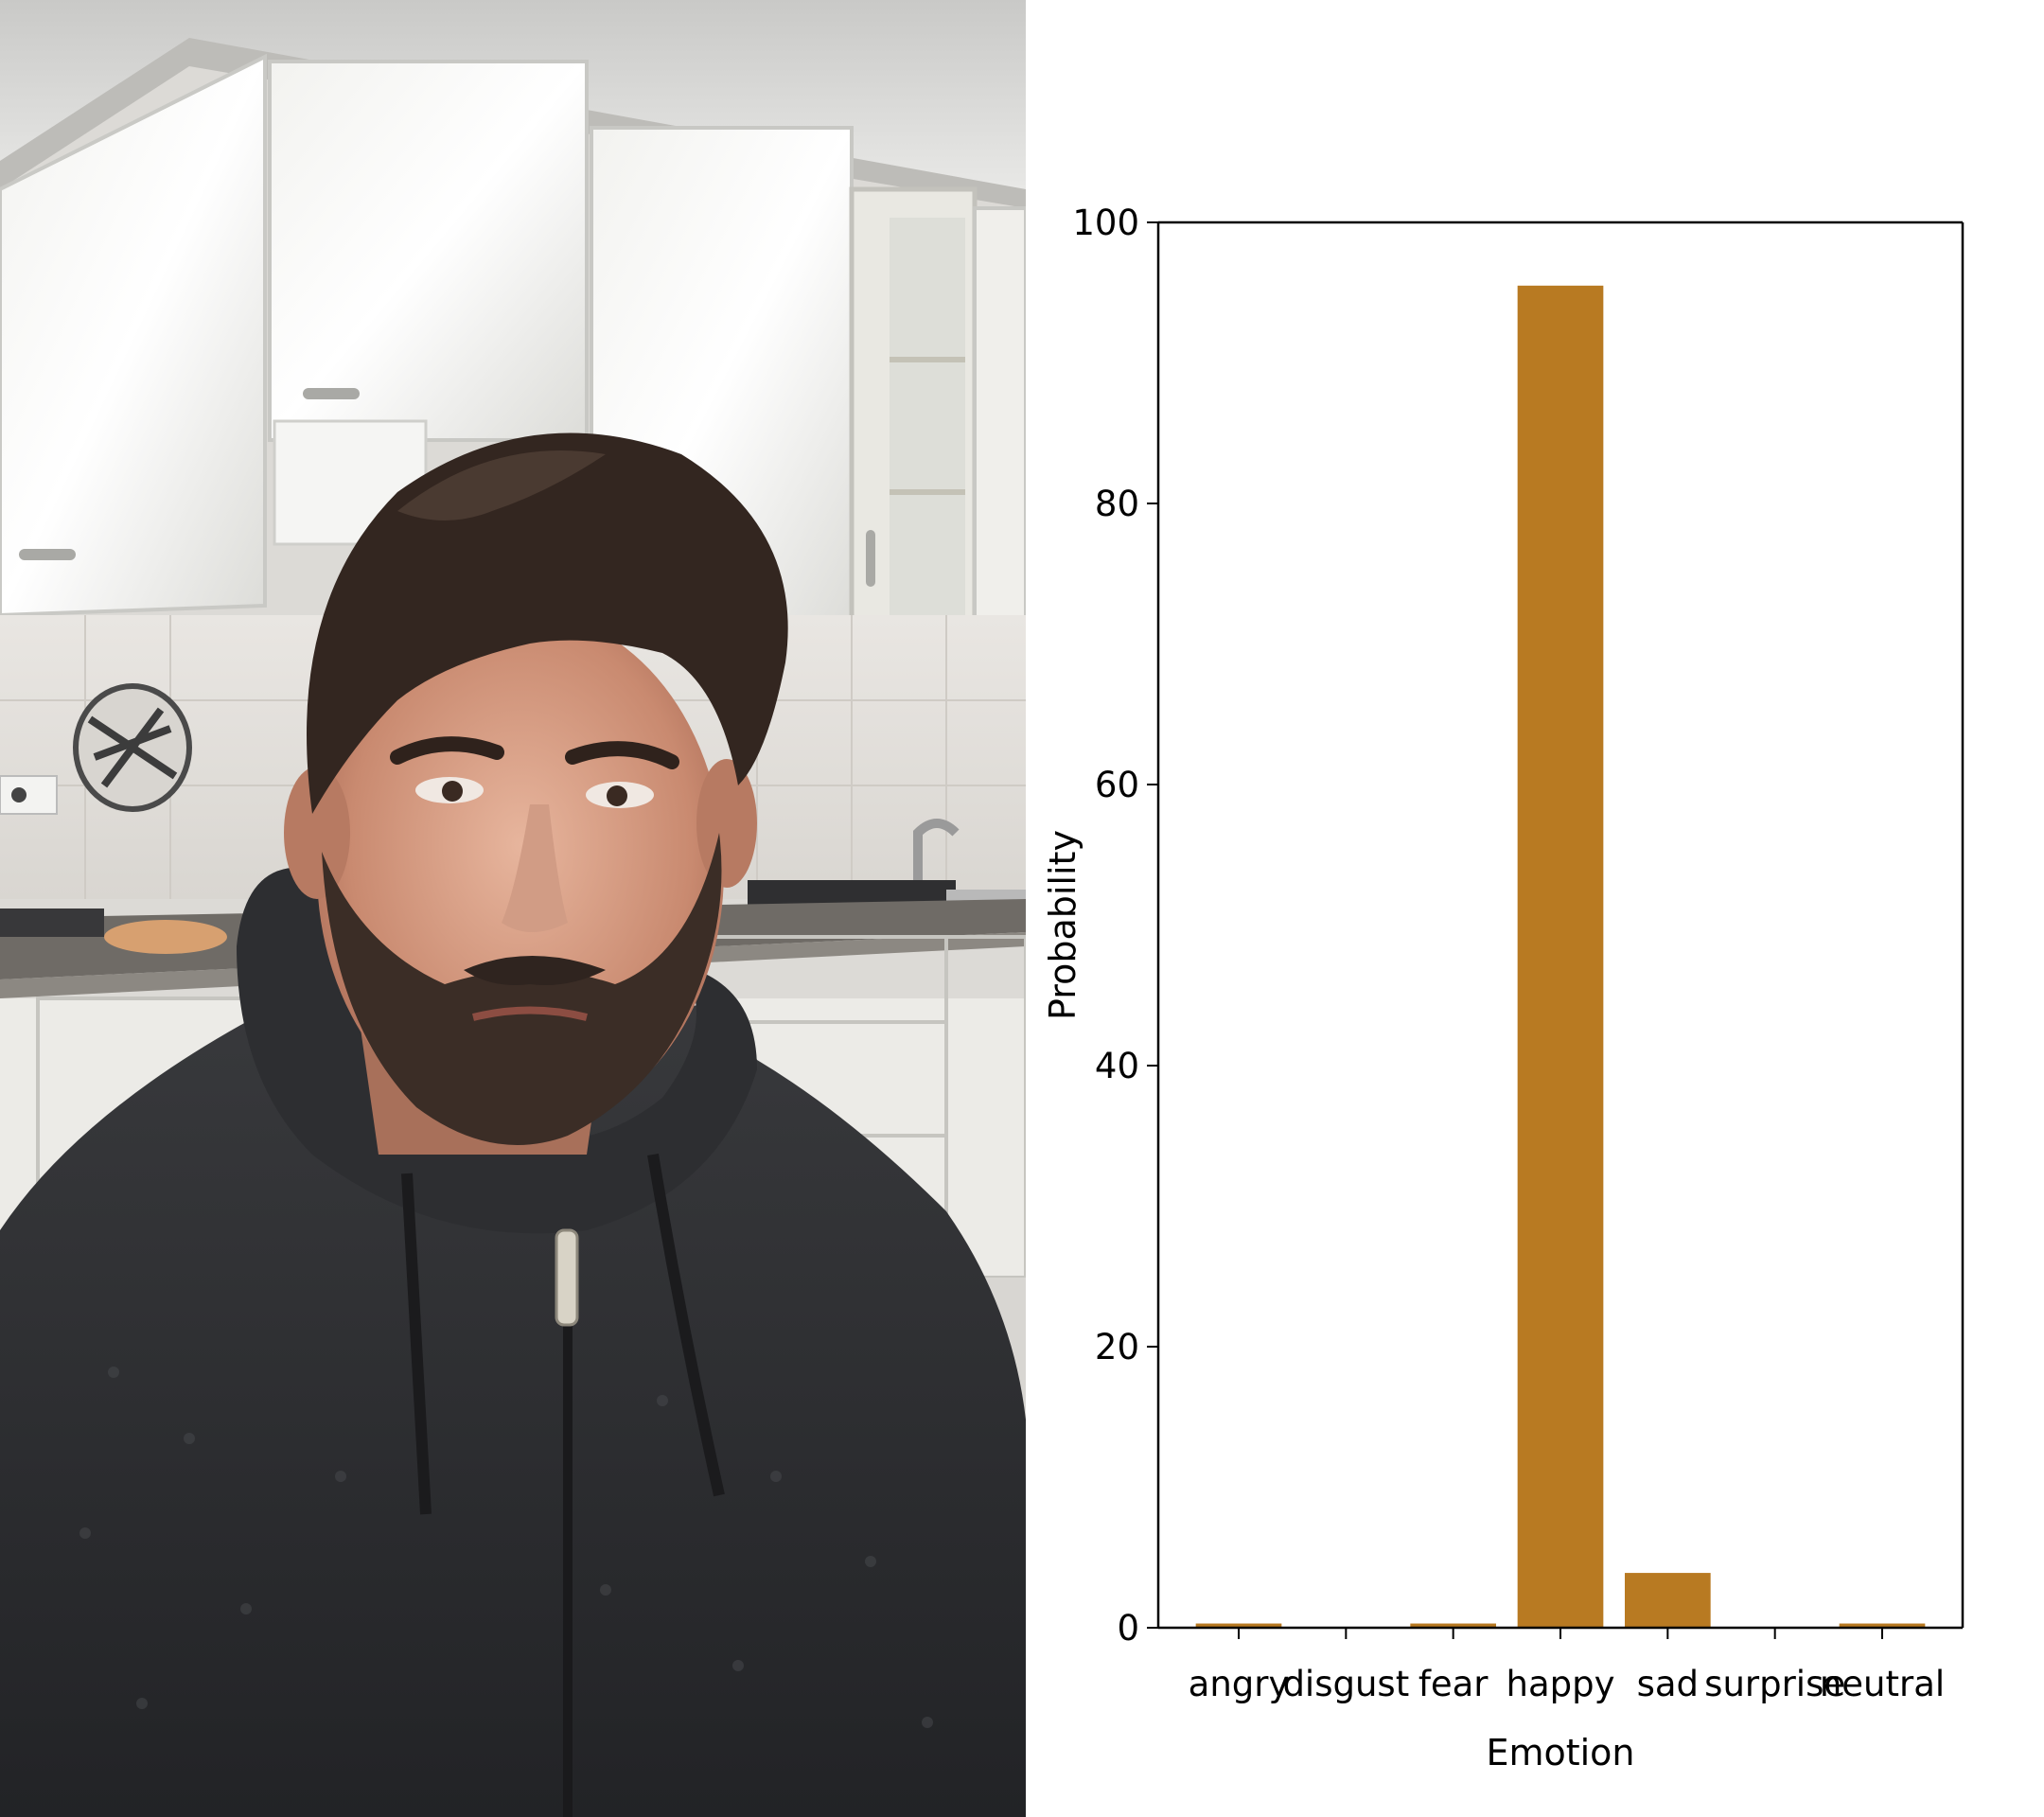 This screenshot has height=1817, width=2044. I want to click on x-tick-label-disgust: disgust, so click(1345, 1684).